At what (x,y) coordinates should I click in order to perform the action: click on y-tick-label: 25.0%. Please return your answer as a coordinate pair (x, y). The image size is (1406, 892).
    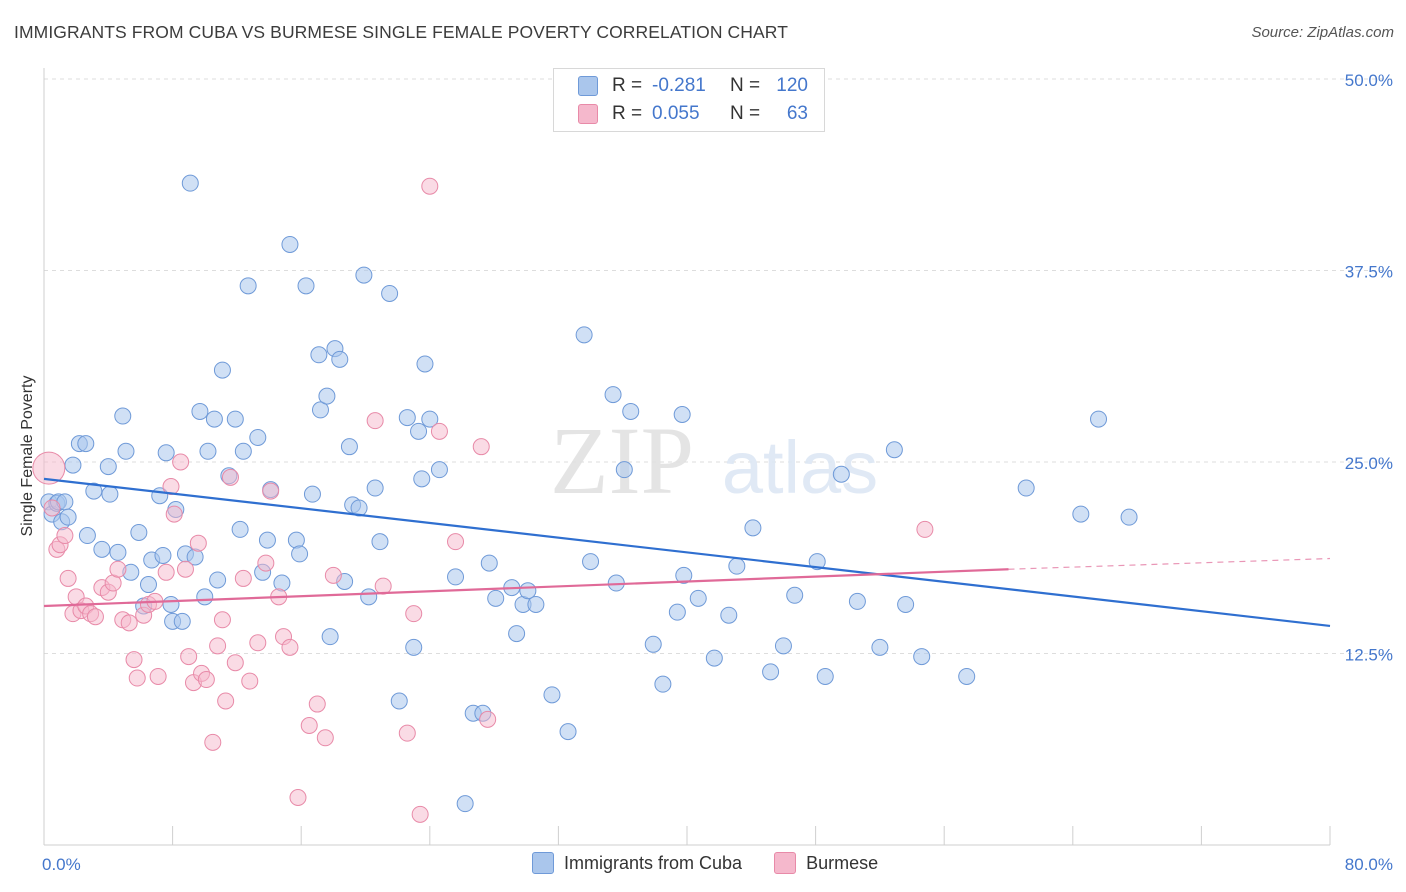
    Looking at the image, I should click on (1369, 463).